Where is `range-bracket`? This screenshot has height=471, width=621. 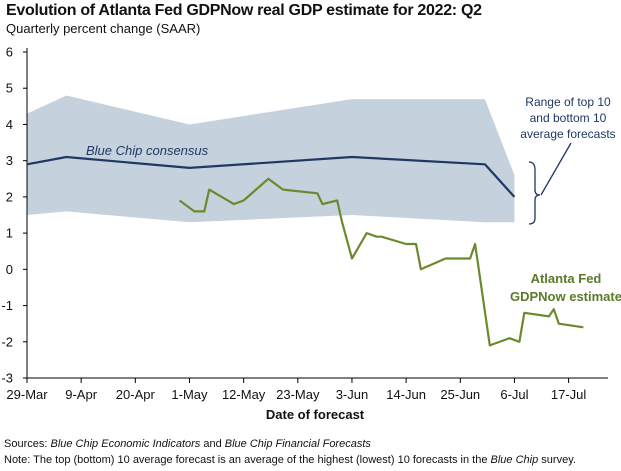 range-bracket is located at coordinates (534, 193).